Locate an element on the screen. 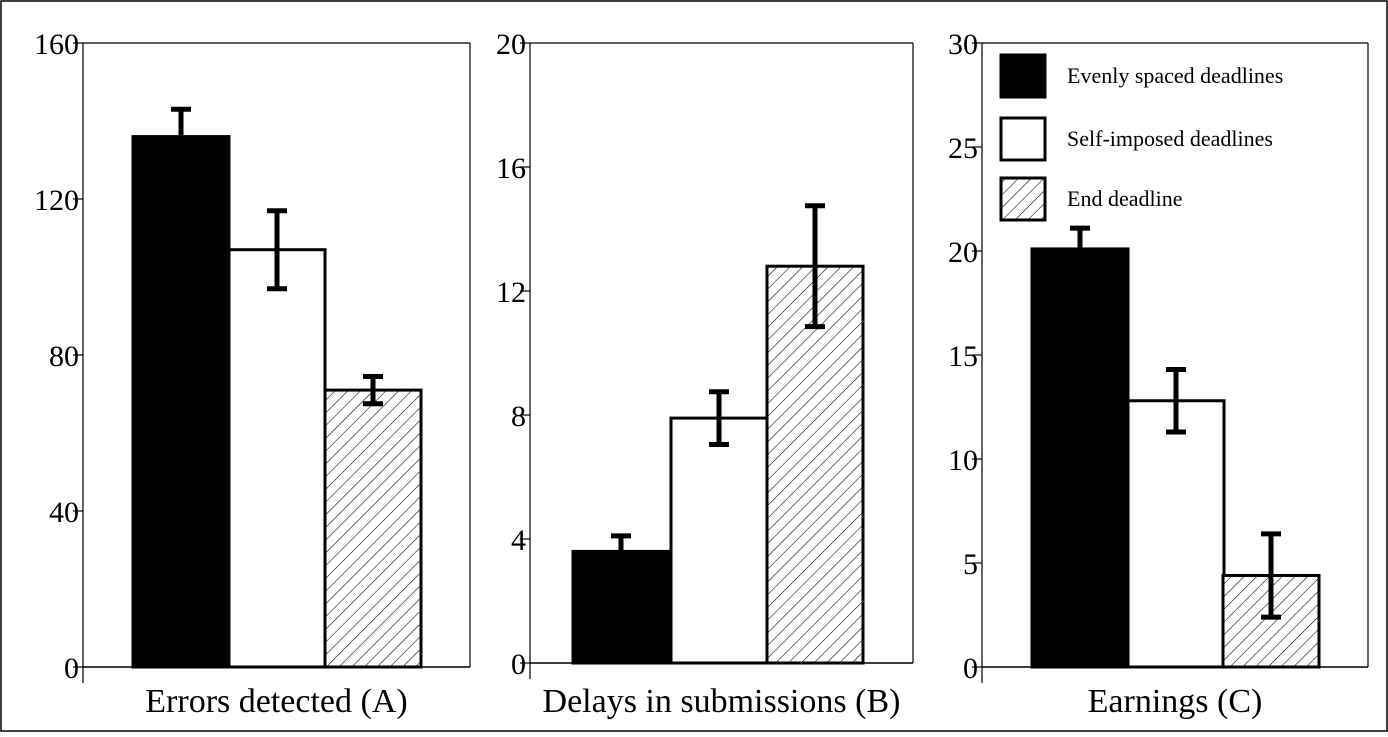 The height and width of the screenshot is (737, 1388). legend-swatch-hatched is located at coordinates (1023, 199).